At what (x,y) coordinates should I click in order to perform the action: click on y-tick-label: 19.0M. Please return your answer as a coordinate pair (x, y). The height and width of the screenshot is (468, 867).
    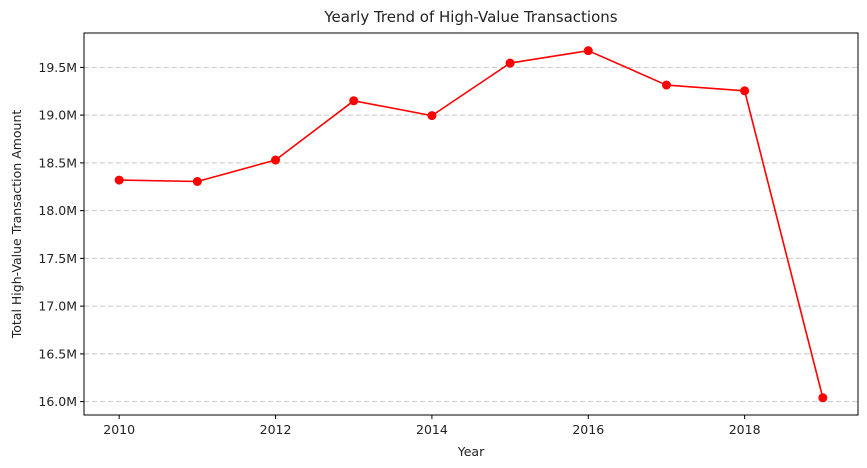
    Looking at the image, I should click on (57, 115).